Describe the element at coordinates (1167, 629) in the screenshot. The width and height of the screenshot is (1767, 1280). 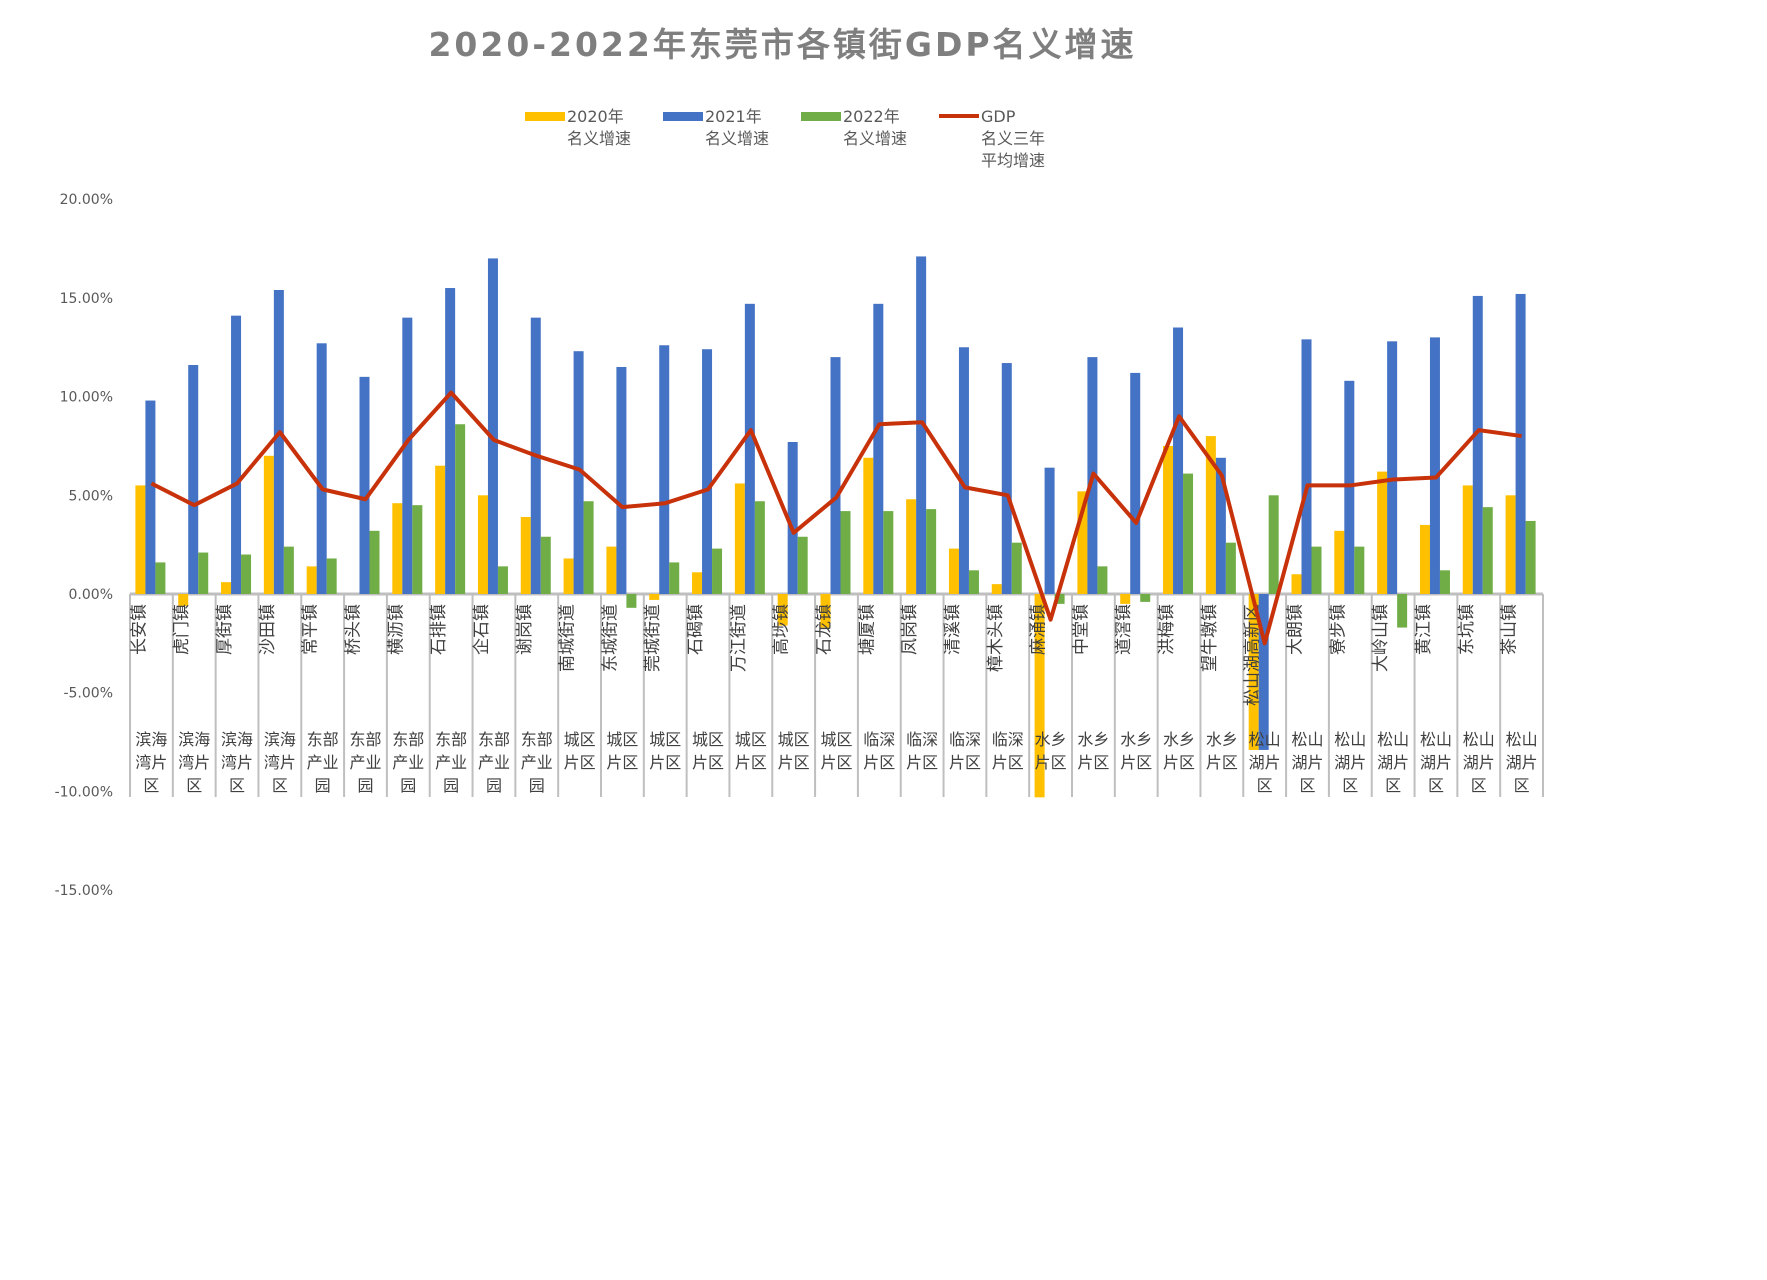
I see `category-label: 洪梅镇` at that location.